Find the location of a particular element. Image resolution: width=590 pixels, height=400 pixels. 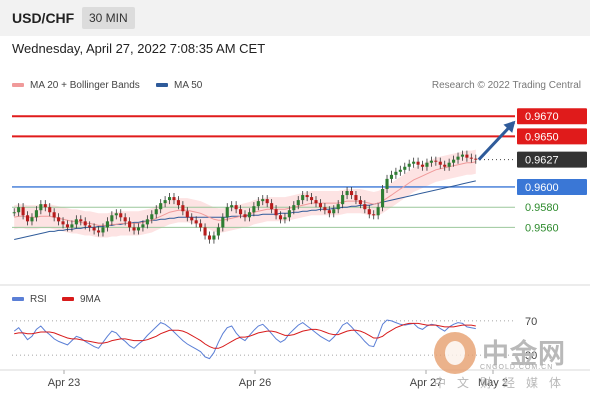

rsi-ma-line is located at coordinates (245, 335).